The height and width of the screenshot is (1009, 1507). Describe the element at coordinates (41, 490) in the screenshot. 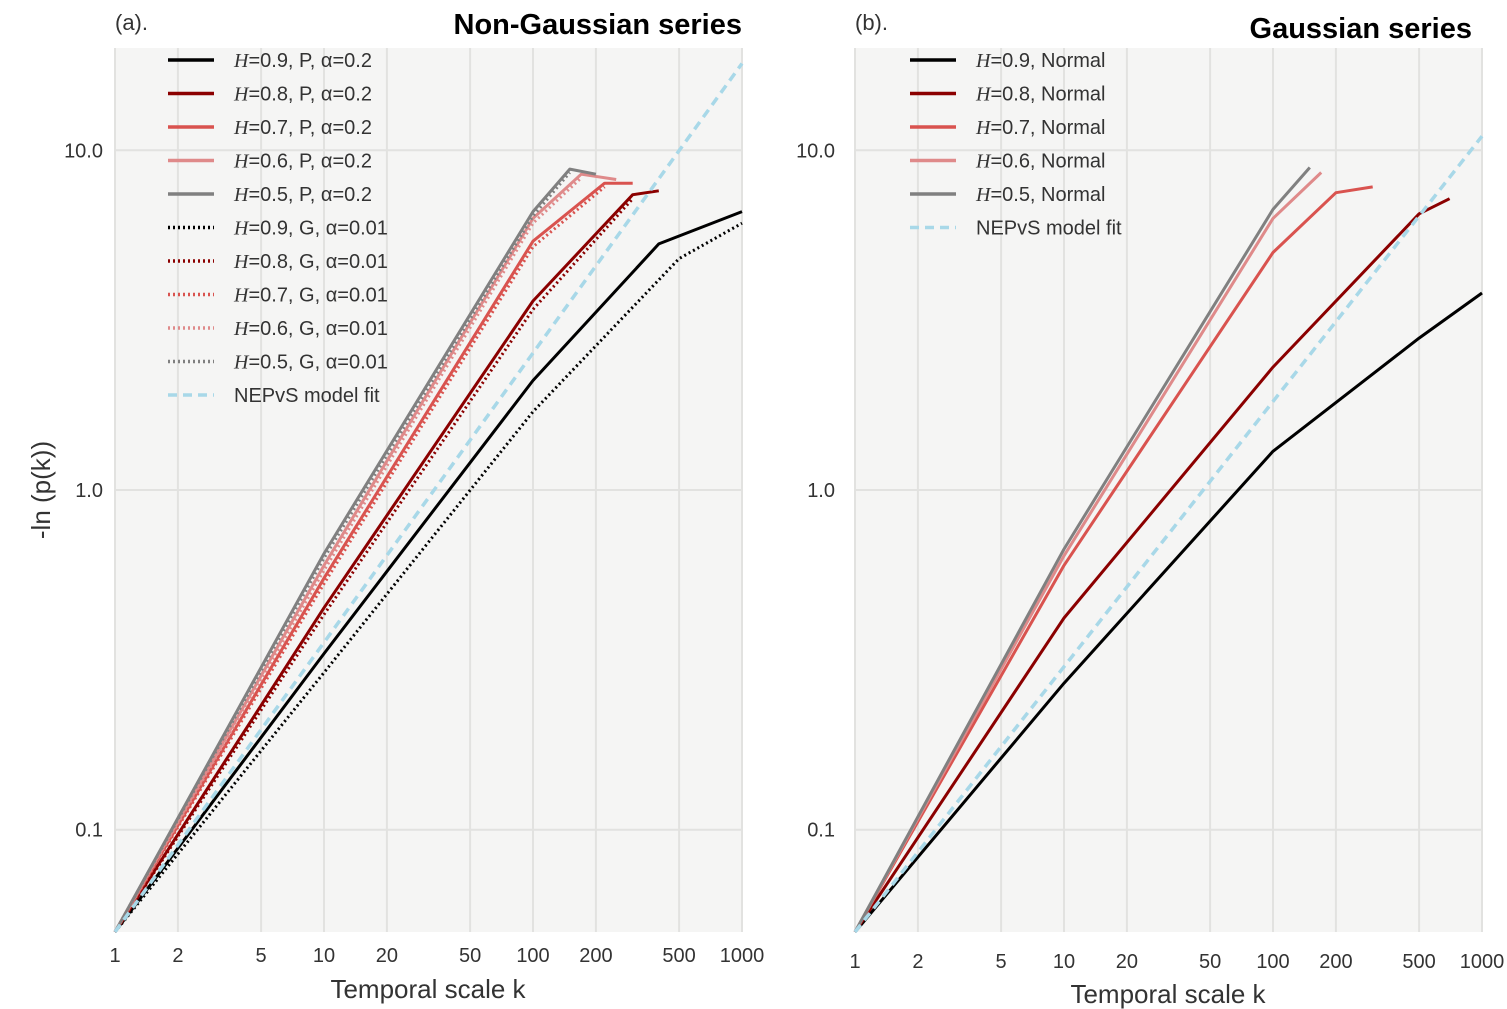

I see `y-axis-label-a: -ln (p(k))` at that location.